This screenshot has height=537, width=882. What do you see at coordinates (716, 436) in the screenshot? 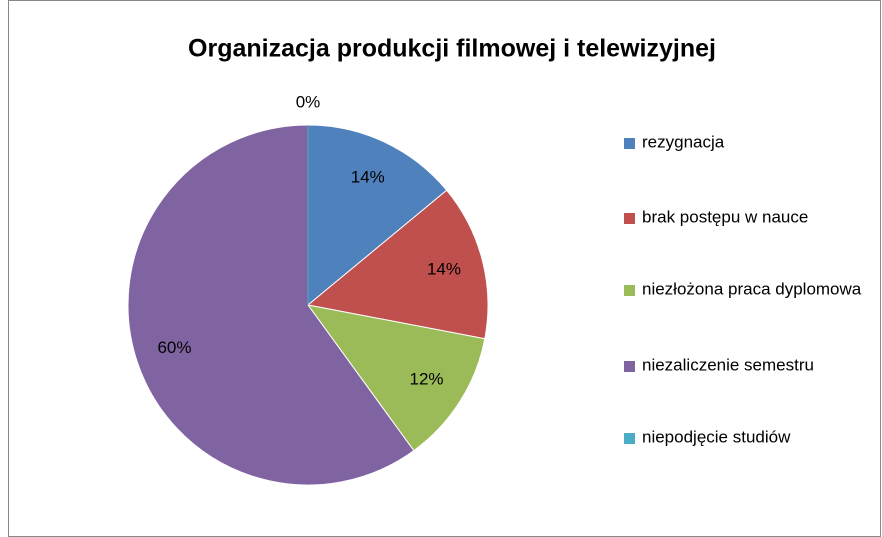
I see `legend-label: niepodjęcie studiów` at bounding box center [716, 436].